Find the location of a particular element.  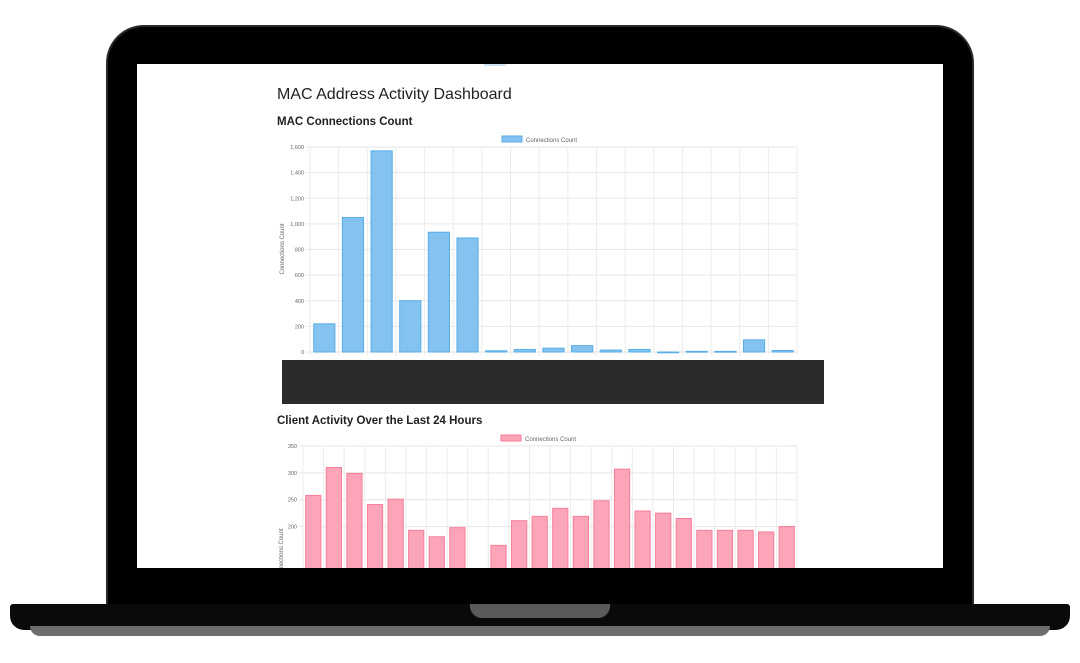

laptop-base-shadow is located at coordinates (540, 631).